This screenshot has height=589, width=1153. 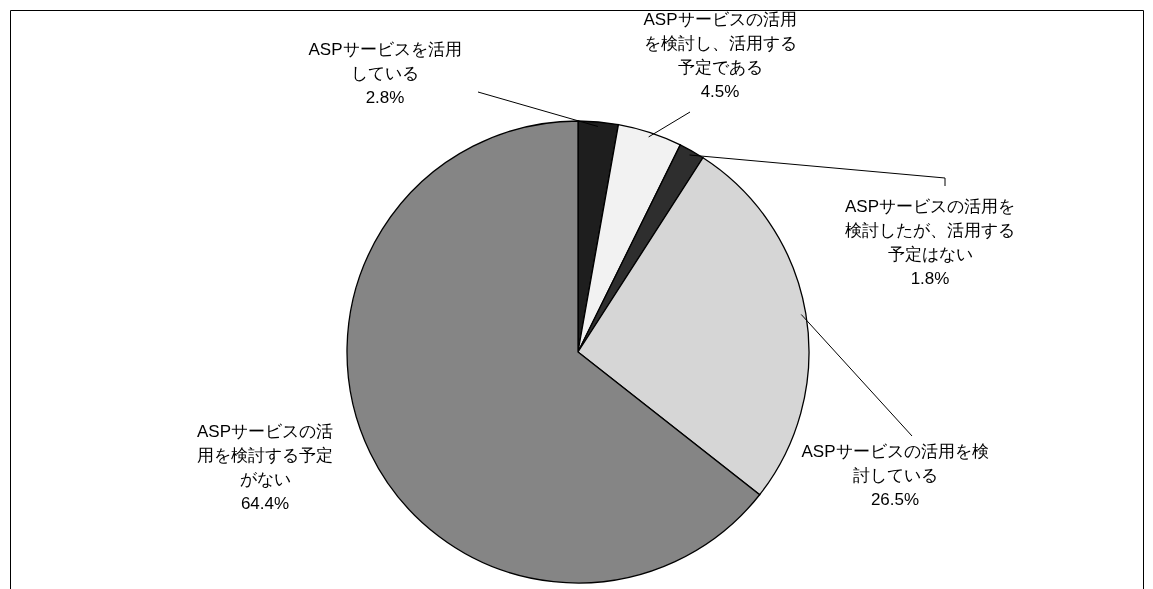 What do you see at coordinates (930, 279) in the screenshot?
I see `data-label: 1.8%` at bounding box center [930, 279].